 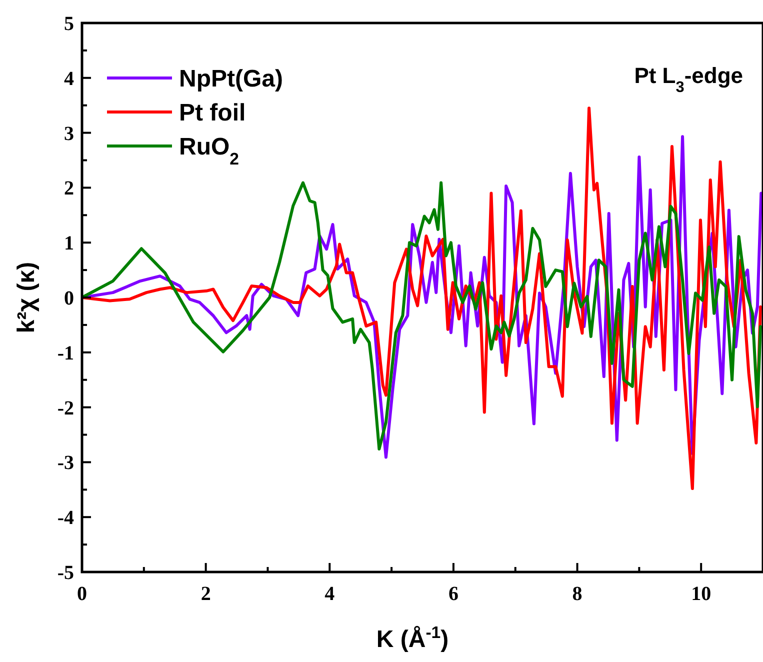 I want to click on y-tick-label: -1, so click(x=65, y=353).